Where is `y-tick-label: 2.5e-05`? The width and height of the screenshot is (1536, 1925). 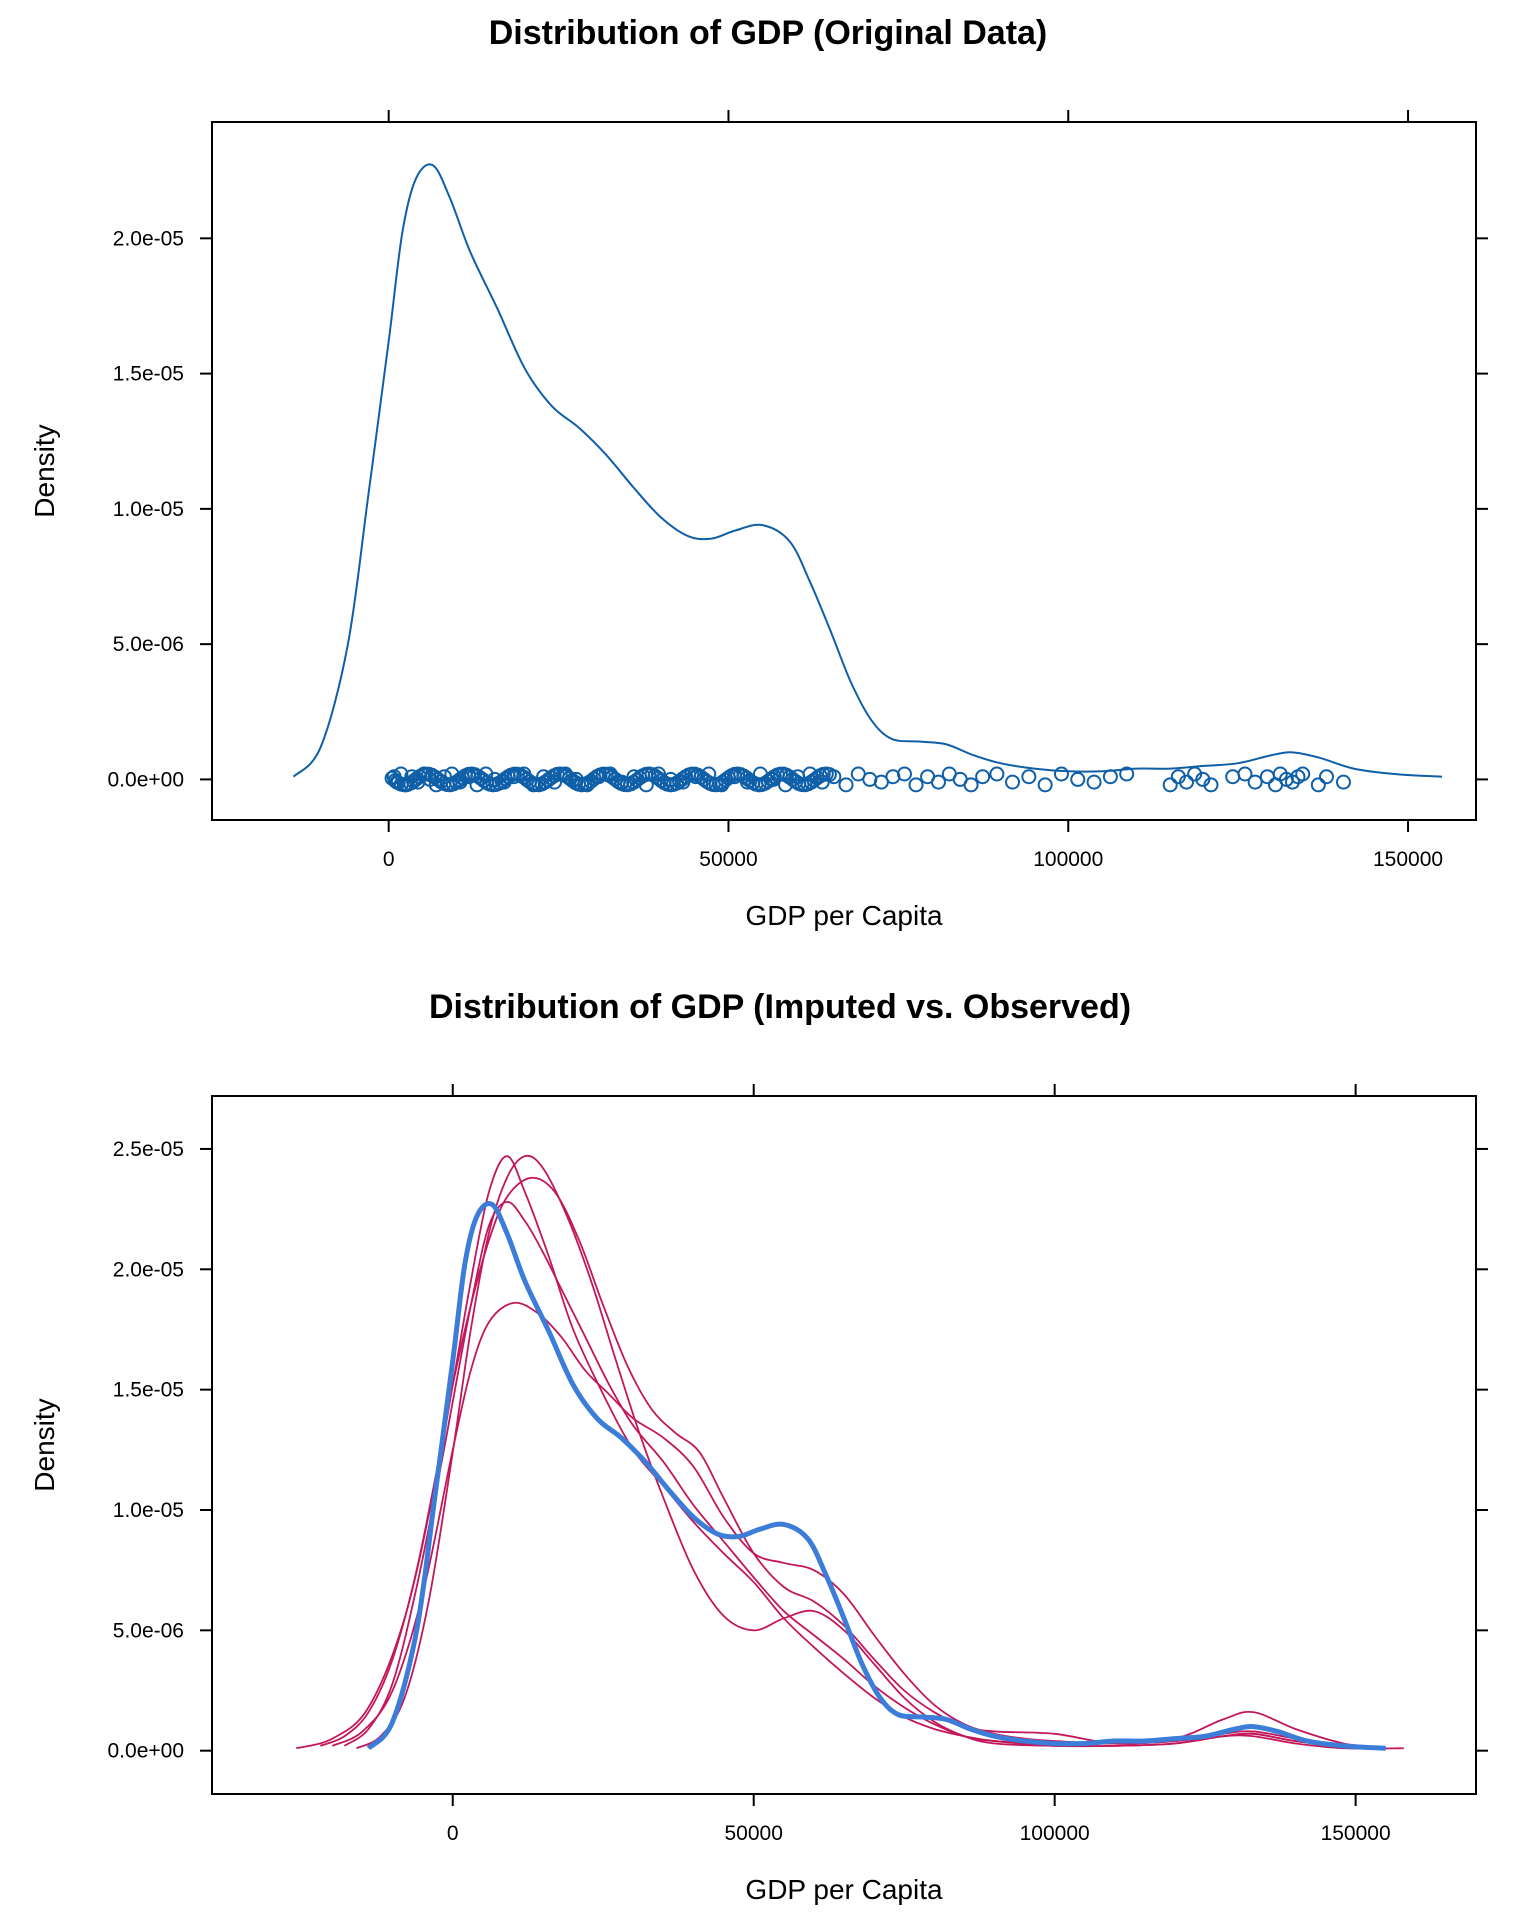
y-tick-label: 2.5e-05 is located at coordinates (148, 1149).